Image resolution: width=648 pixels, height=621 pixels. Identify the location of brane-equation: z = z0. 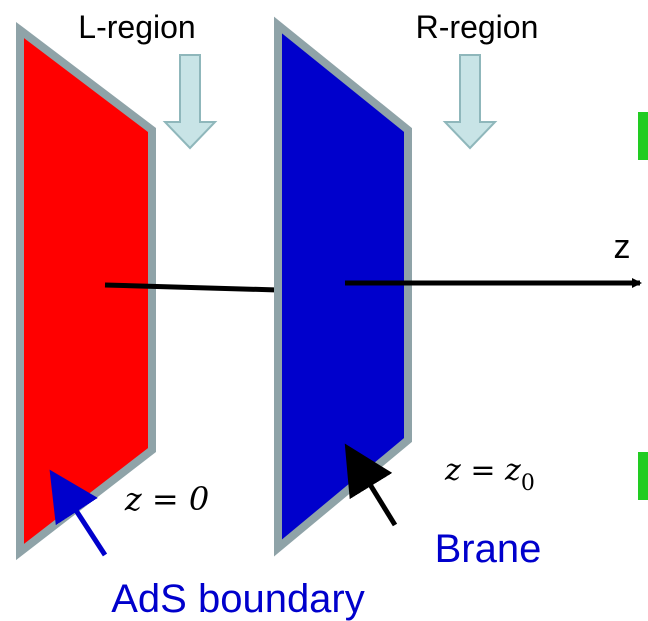
(489, 474).